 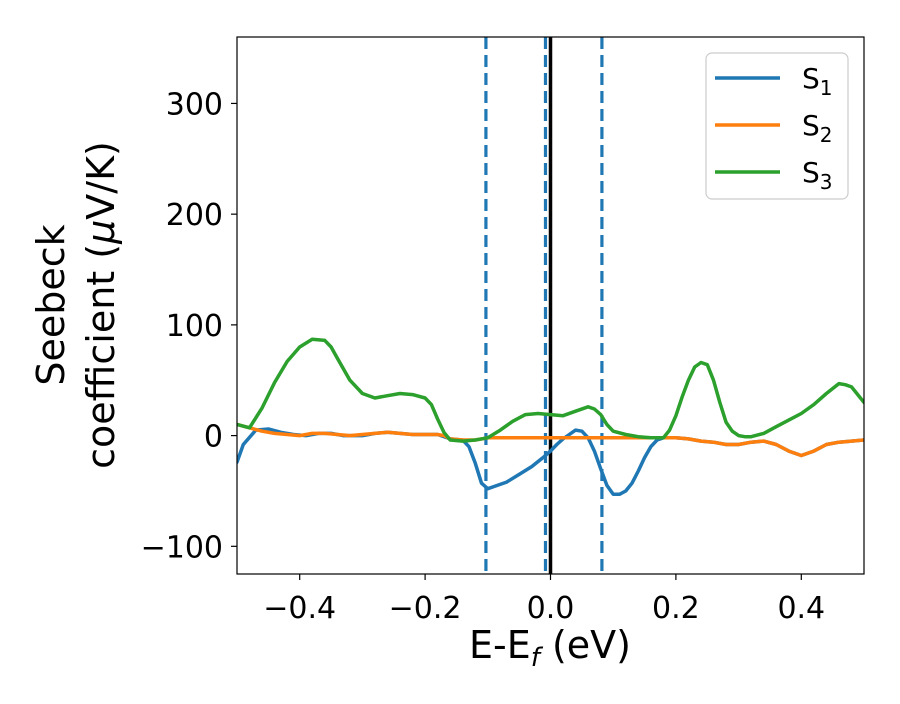 What do you see at coordinates (801, 608) in the screenshot?
I see `x-tick-label: 0.4` at bounding box center [801, 608].